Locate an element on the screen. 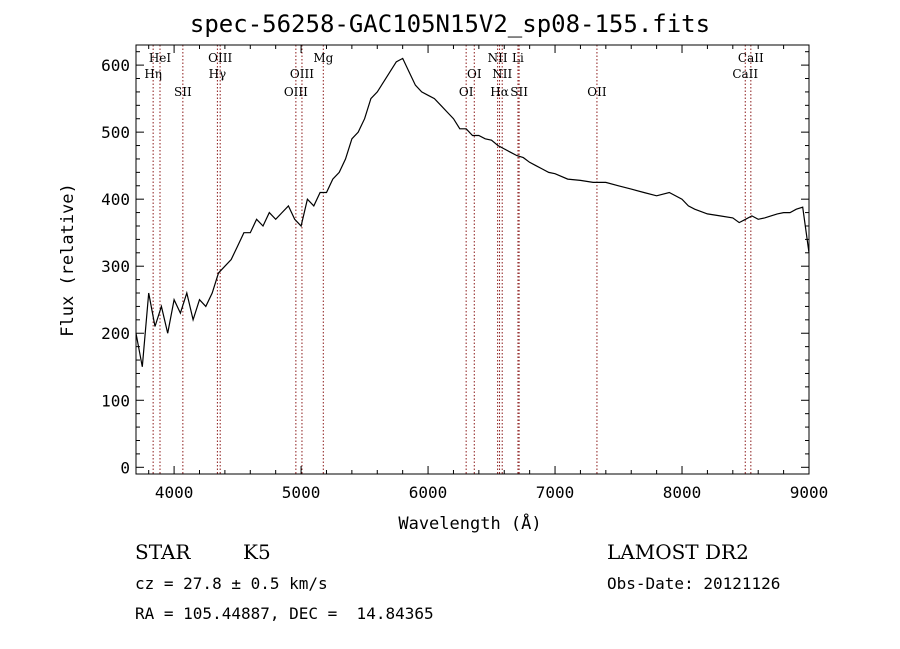 Image resolution: width=900 pixels, height=649 pixels. y-tick-label: 600 is located at coordinates (115, 65).